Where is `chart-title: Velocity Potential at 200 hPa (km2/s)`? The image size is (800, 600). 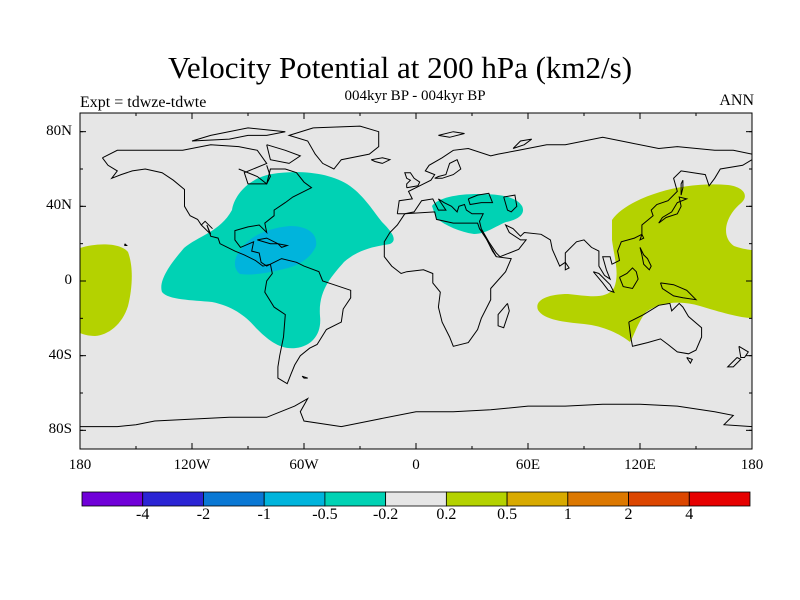 chart-title: Velocity Potential at 200 hPa (km2/s) is located at coordinates (400, 67).